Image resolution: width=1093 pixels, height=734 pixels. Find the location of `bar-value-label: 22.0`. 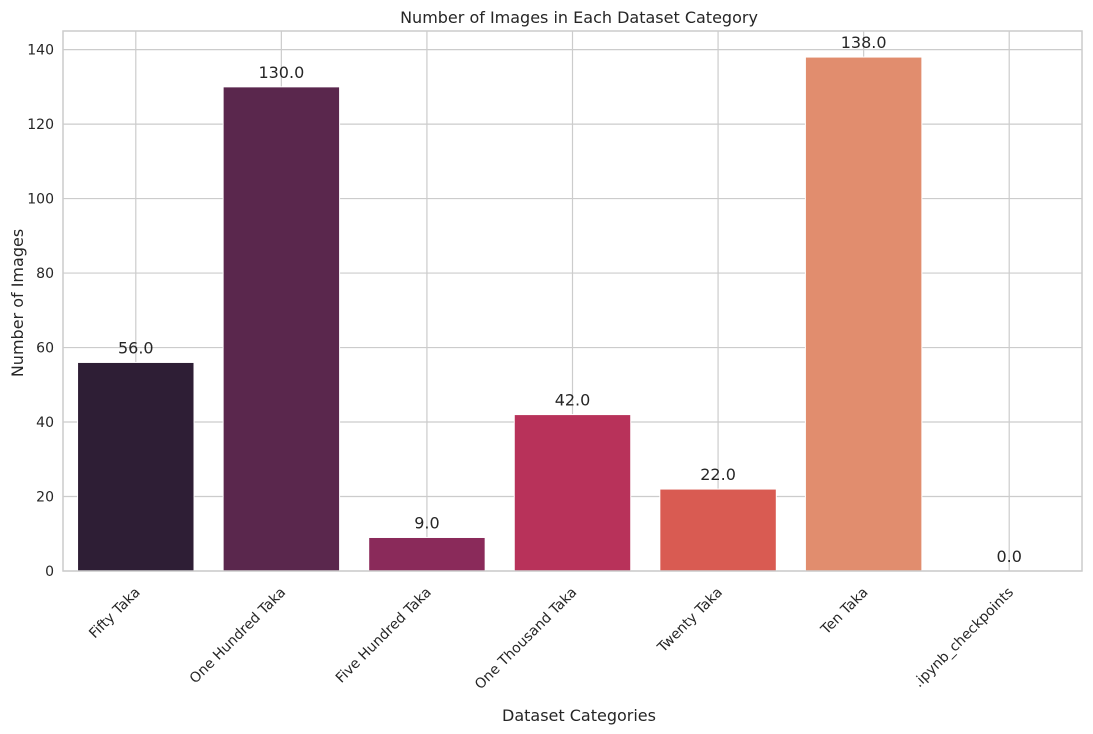

bar-value-label: 22.0 is located at coordinates (718, 474).